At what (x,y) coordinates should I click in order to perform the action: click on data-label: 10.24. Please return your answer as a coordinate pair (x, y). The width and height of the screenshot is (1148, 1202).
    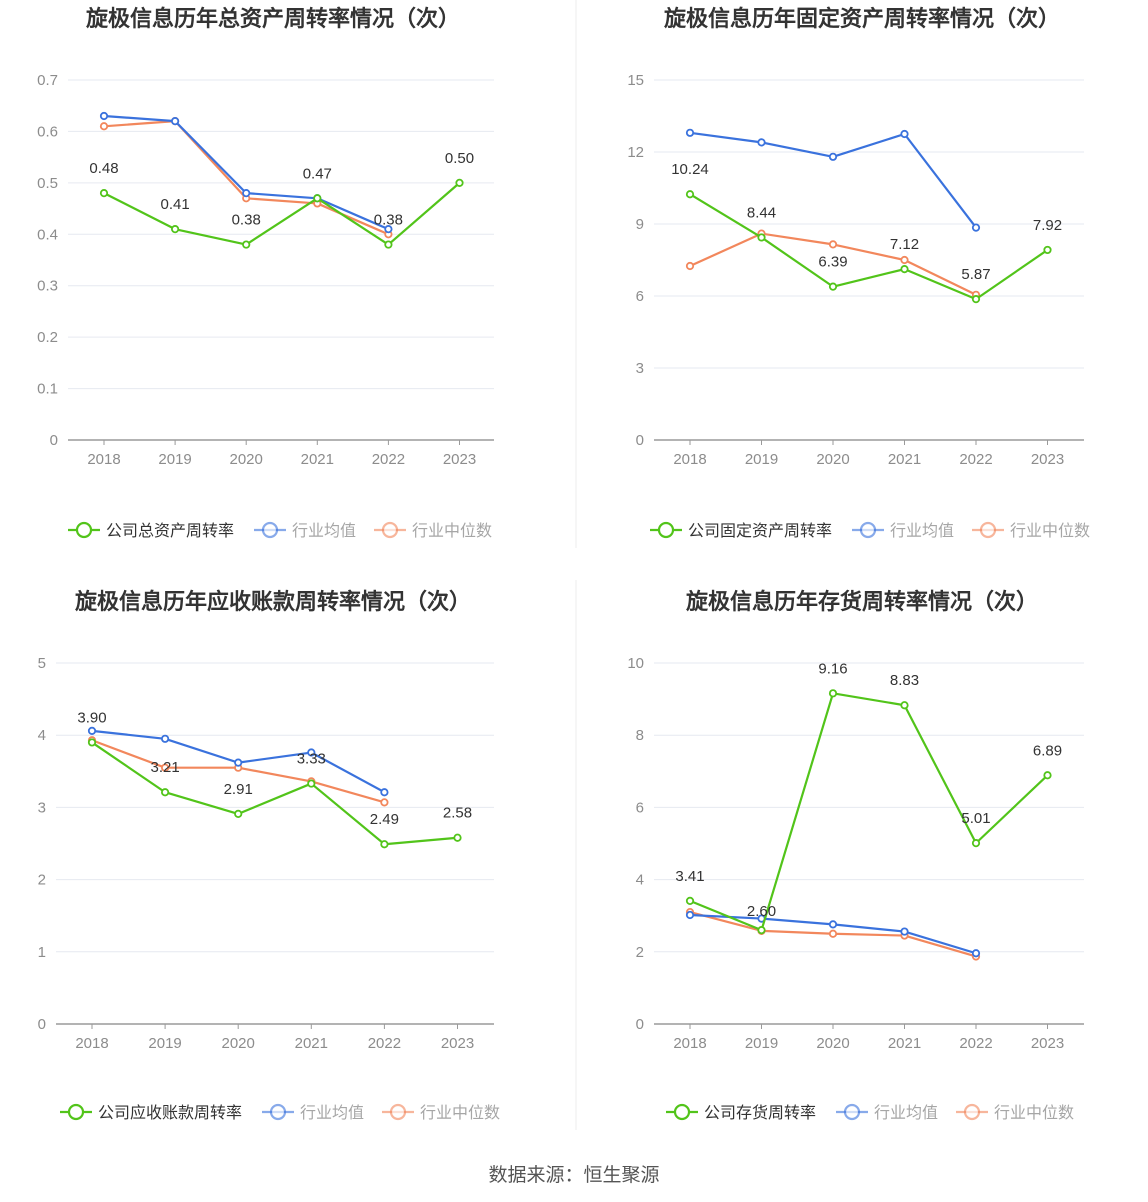
    Looking at the image, I should click on (690, 169).